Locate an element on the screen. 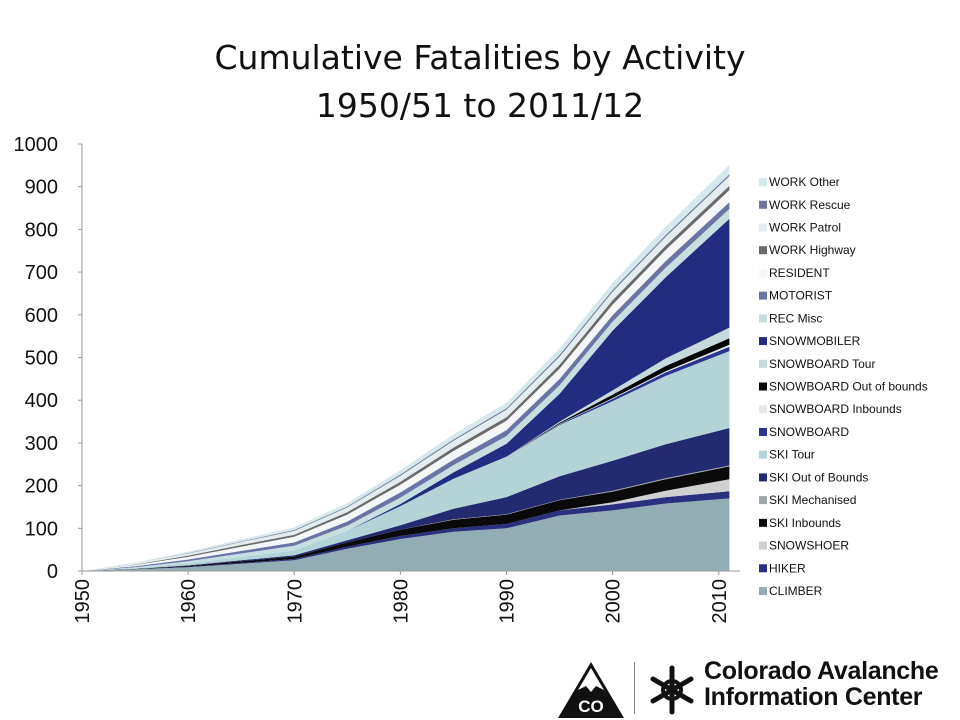 The height and width of the screenshot is (720, 960). x-tick-label: 2000 is located at coordinates (614, 601).